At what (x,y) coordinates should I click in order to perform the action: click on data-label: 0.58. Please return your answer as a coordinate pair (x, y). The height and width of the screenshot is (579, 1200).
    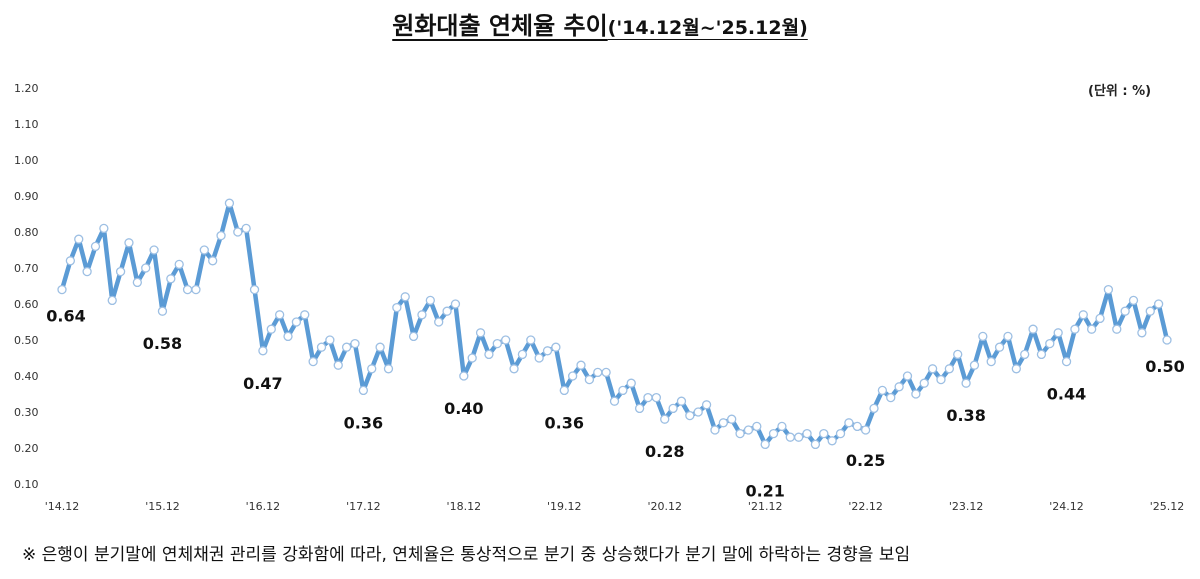
    Looking at the image, I should click on (162, 343).